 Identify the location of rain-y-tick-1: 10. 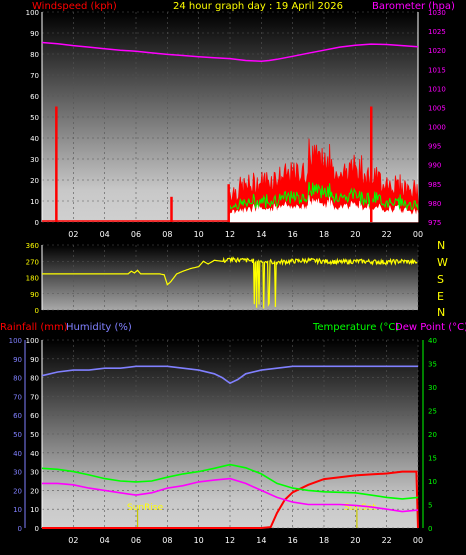
(34, 510).